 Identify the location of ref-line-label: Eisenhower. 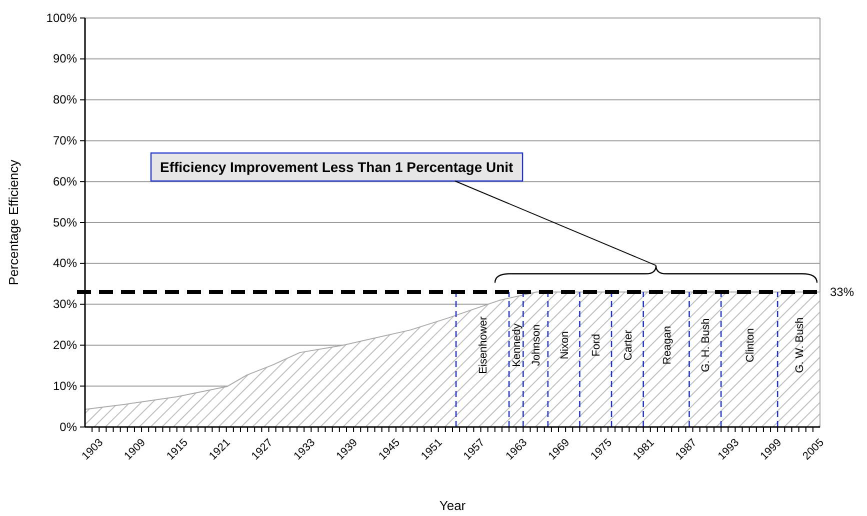
(484, 345).